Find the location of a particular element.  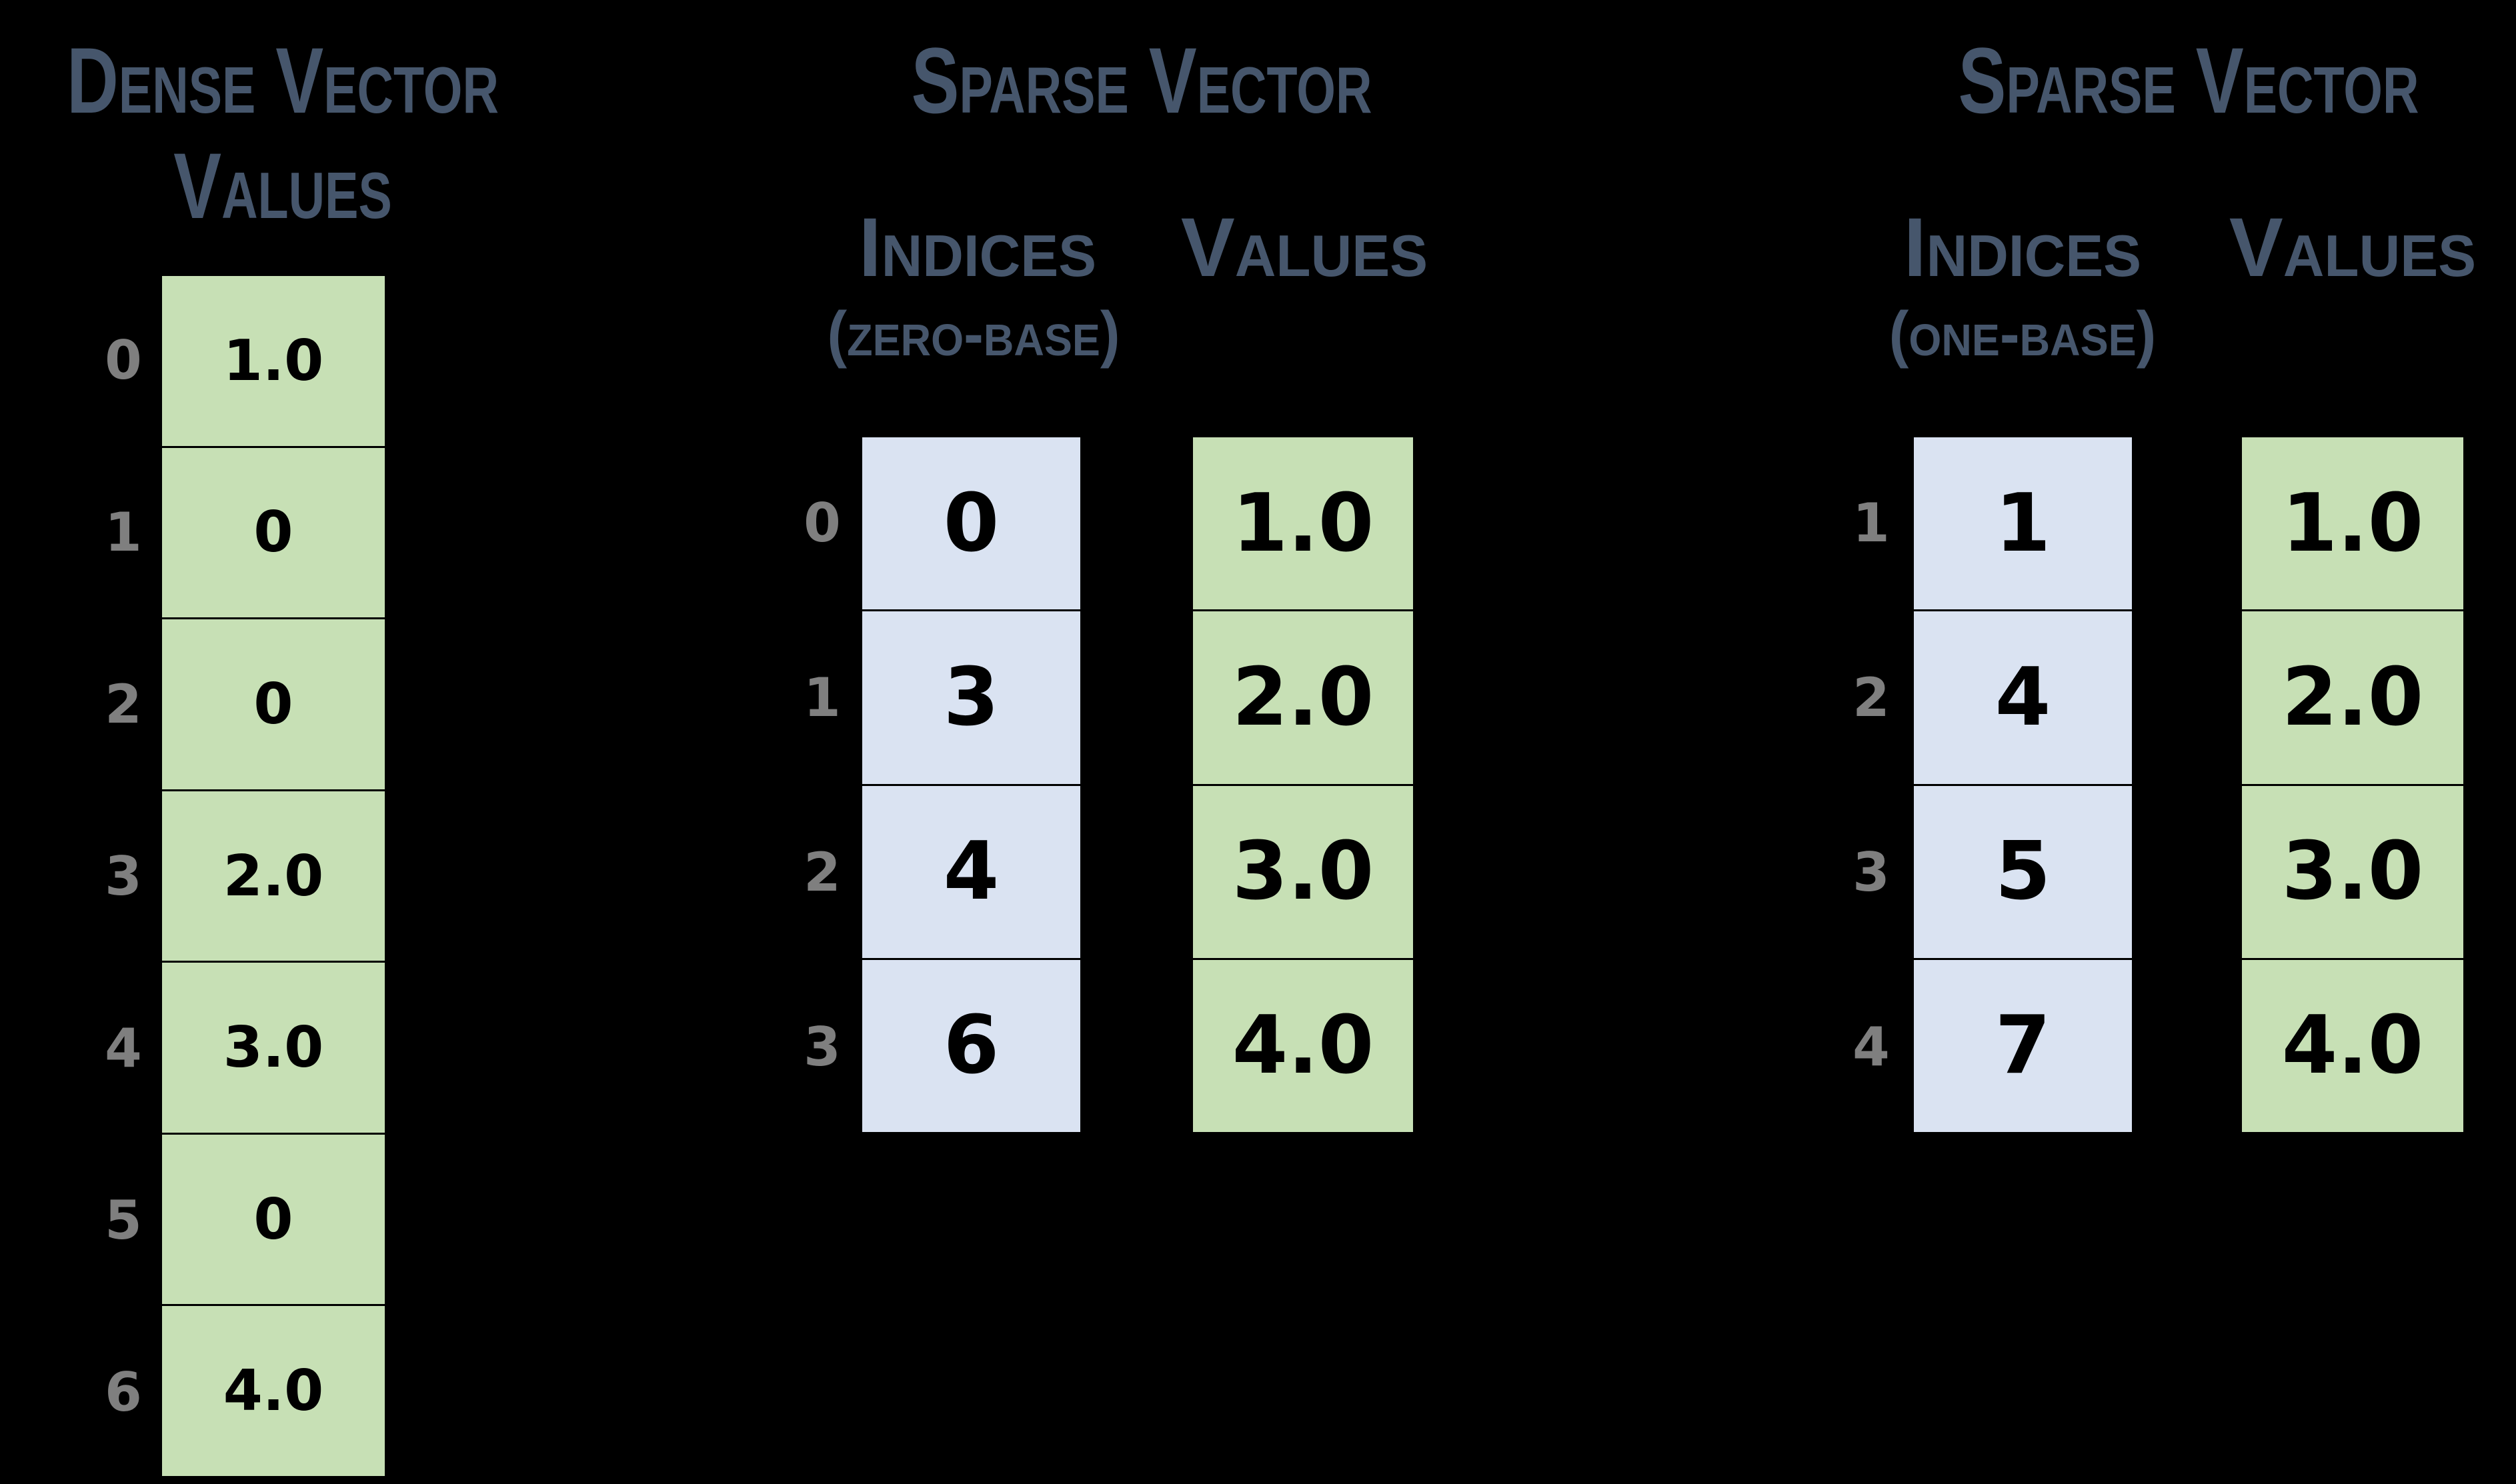

sparse-row-label: 4 is located at coordinates (1871, 1046).